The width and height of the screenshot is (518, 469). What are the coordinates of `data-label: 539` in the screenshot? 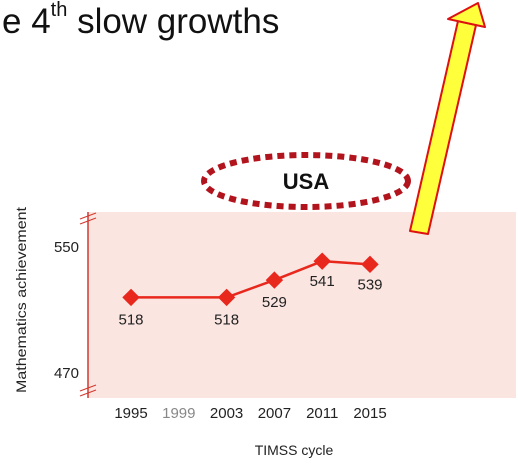 It's located at (369, 284).